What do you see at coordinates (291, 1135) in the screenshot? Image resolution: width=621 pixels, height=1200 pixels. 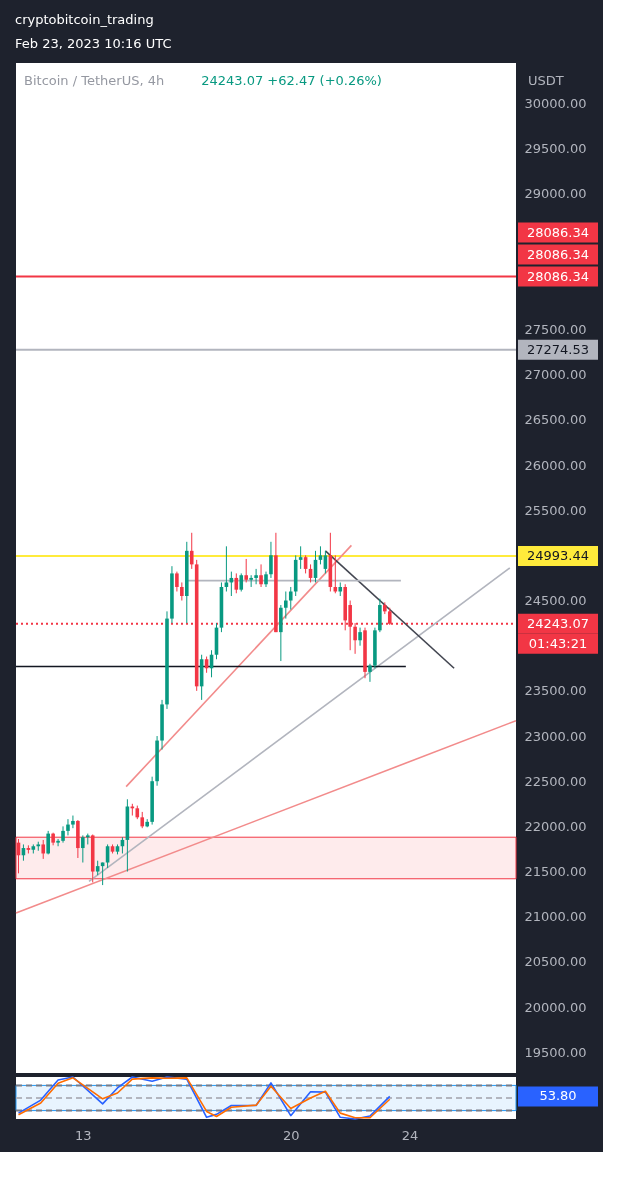 I see `x-tick-label: 20` at bounding box center [291, 1135].